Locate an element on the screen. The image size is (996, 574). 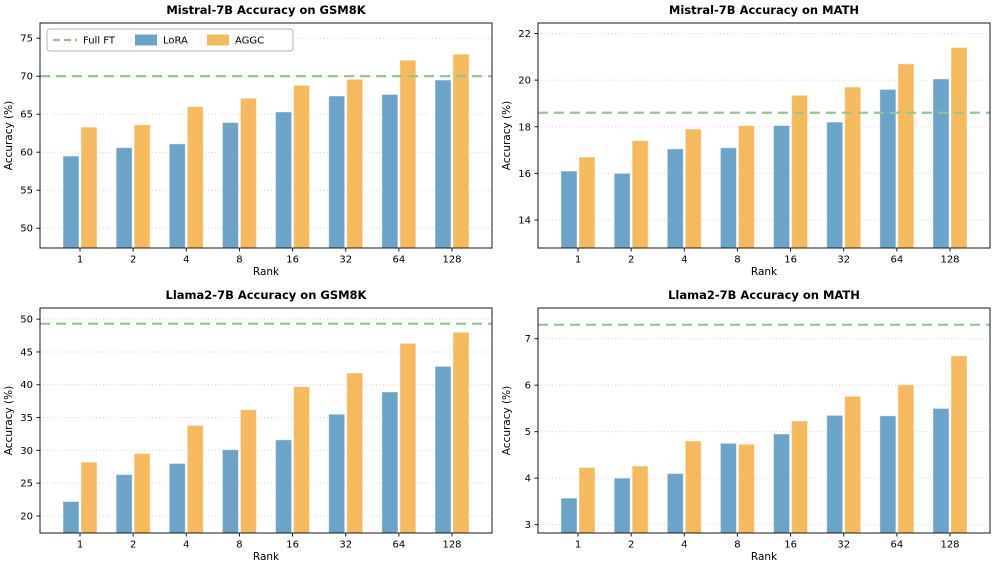
y-tick-label: 45 is located at coordinates (26, 352).